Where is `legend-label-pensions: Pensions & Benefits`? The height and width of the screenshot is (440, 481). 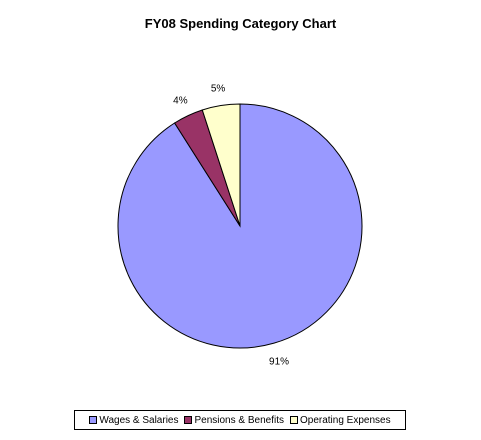 legend-label-pensions: Pensions & Benefits is located at coordinates (239, 420).